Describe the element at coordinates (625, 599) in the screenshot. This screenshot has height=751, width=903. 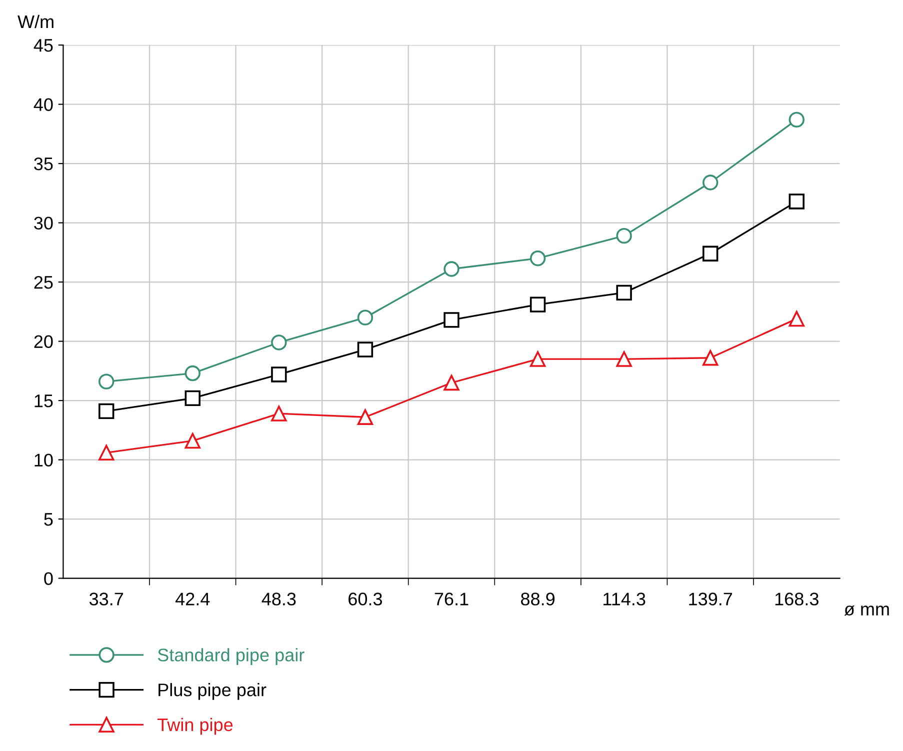
I see `x-tick-label: 114.3` at that location.